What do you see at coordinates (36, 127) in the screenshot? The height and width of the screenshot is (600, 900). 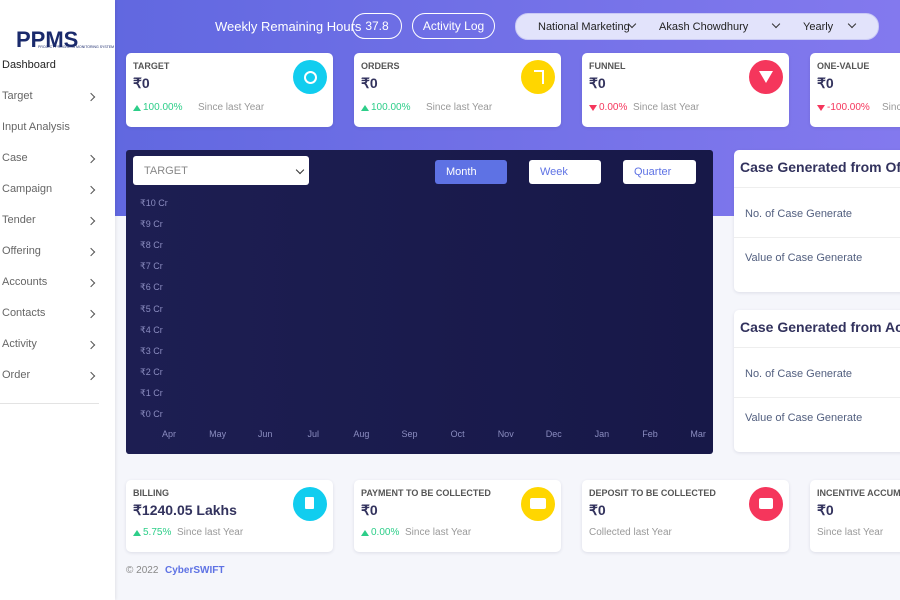 I see `menu-item: Input Analysis` at bounding box center [36, 127].